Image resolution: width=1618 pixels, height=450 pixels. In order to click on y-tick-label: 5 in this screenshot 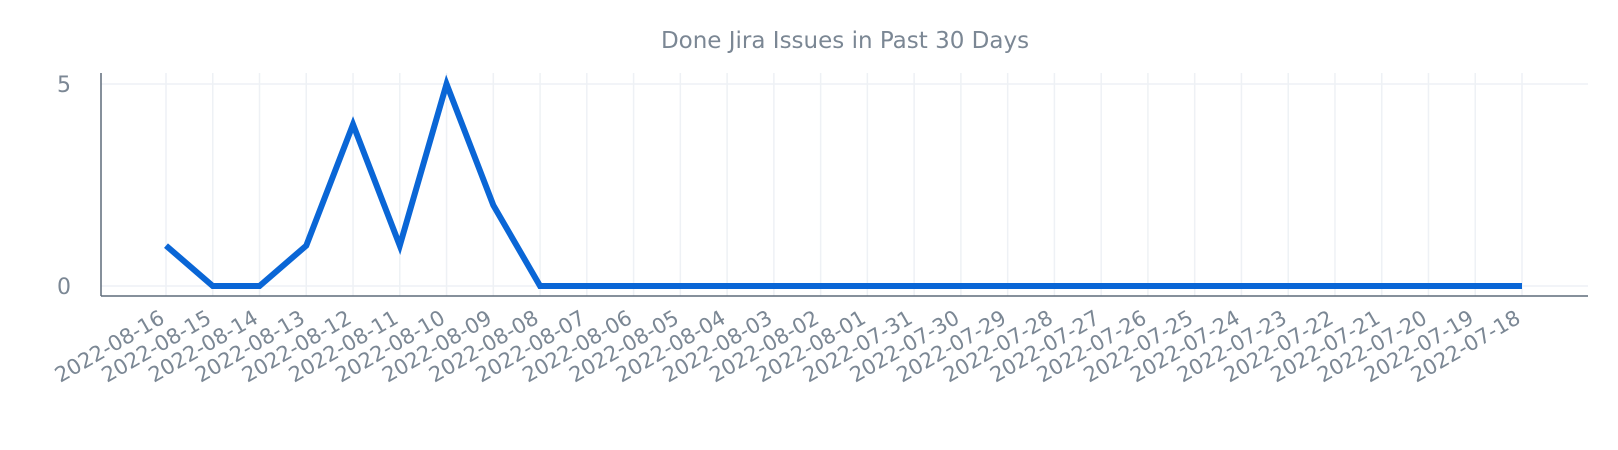, I will do `click(64, 85)`.